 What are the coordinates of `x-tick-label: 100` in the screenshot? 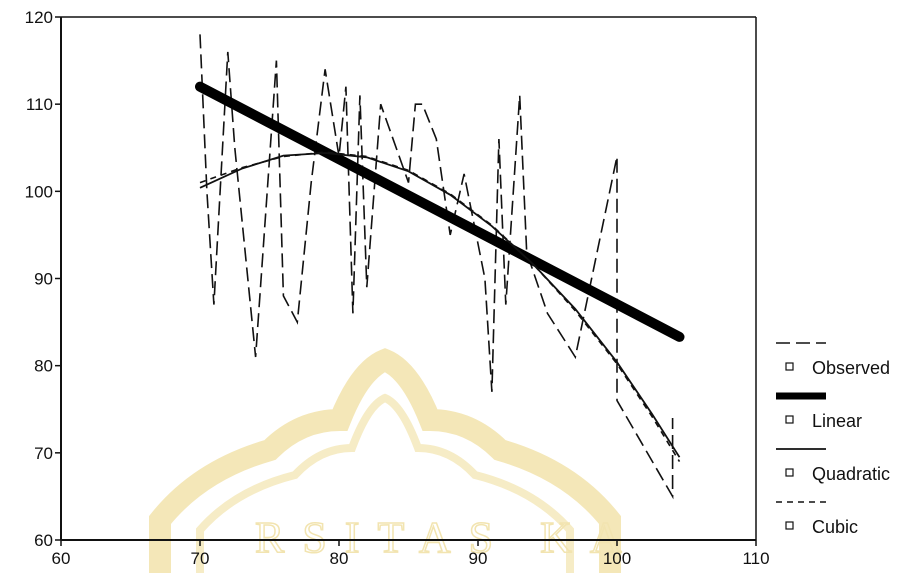 It's located at (617, 558).